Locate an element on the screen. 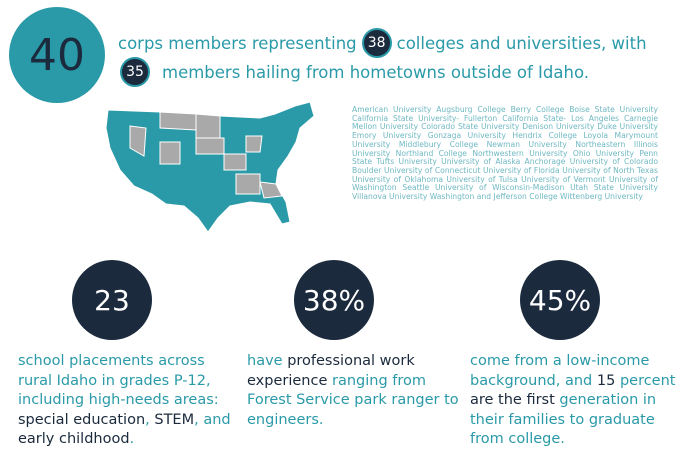 The height and width of the screenshot is (460, 690). stat-number: 23 is located at coordinates (112, 300).